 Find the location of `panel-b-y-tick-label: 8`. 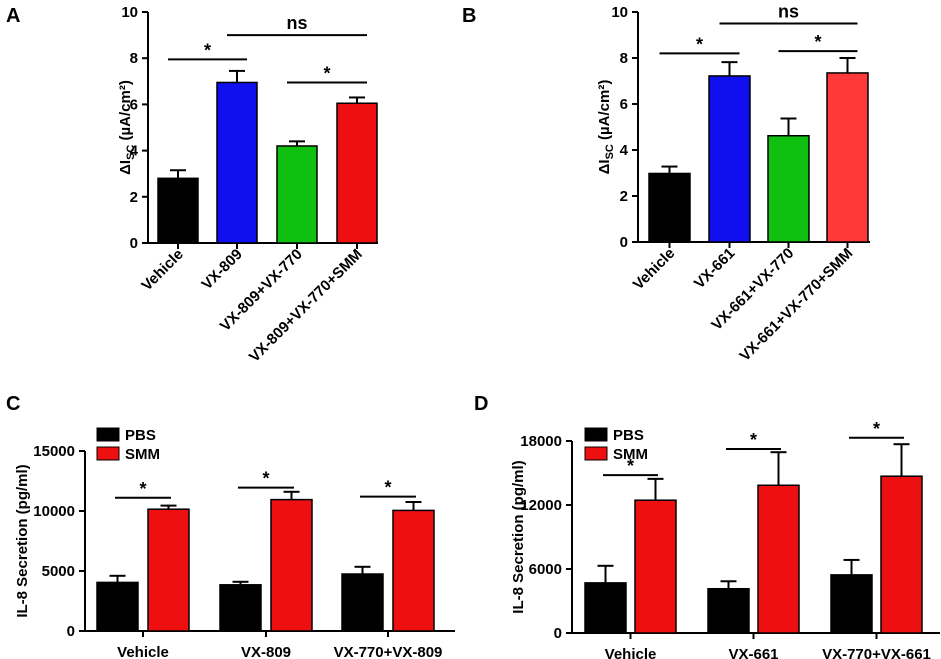

panel-b-y-tick-label: 8 is located at coordinates (624, 58).